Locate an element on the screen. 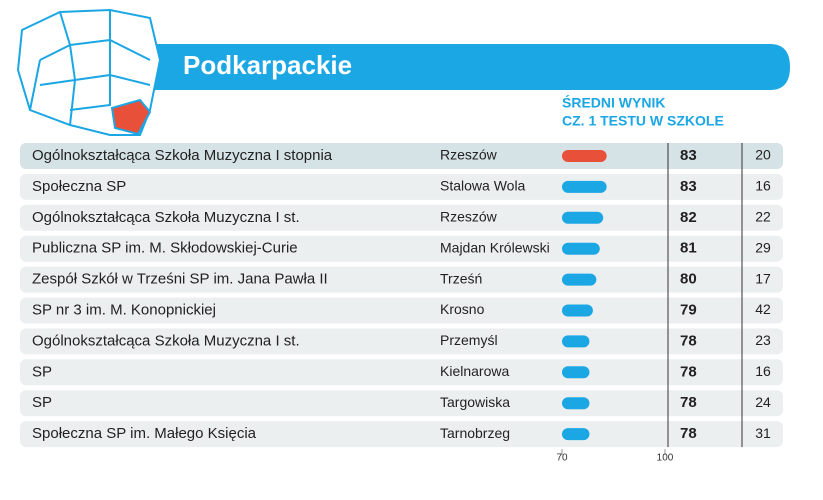 Image resolution: width=823 pixels, height=500 pixels. city: Targowiska is located at coordinates (475, 402).